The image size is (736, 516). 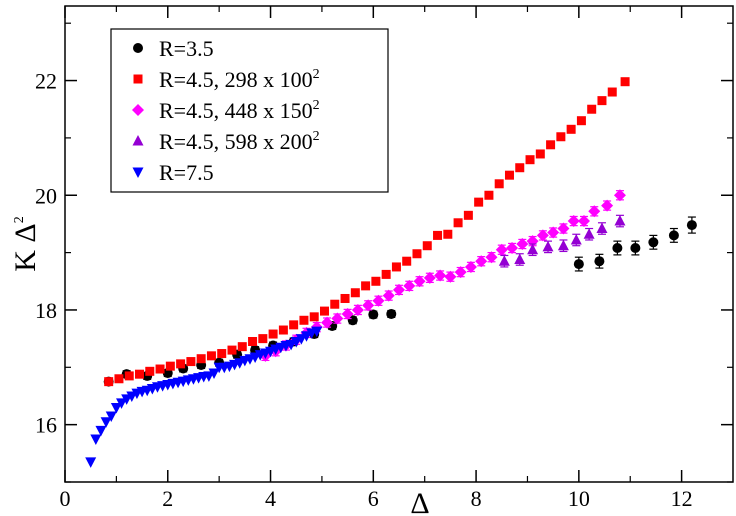 I want to click on x-tick-label: 8, so click(x=476, y=498).